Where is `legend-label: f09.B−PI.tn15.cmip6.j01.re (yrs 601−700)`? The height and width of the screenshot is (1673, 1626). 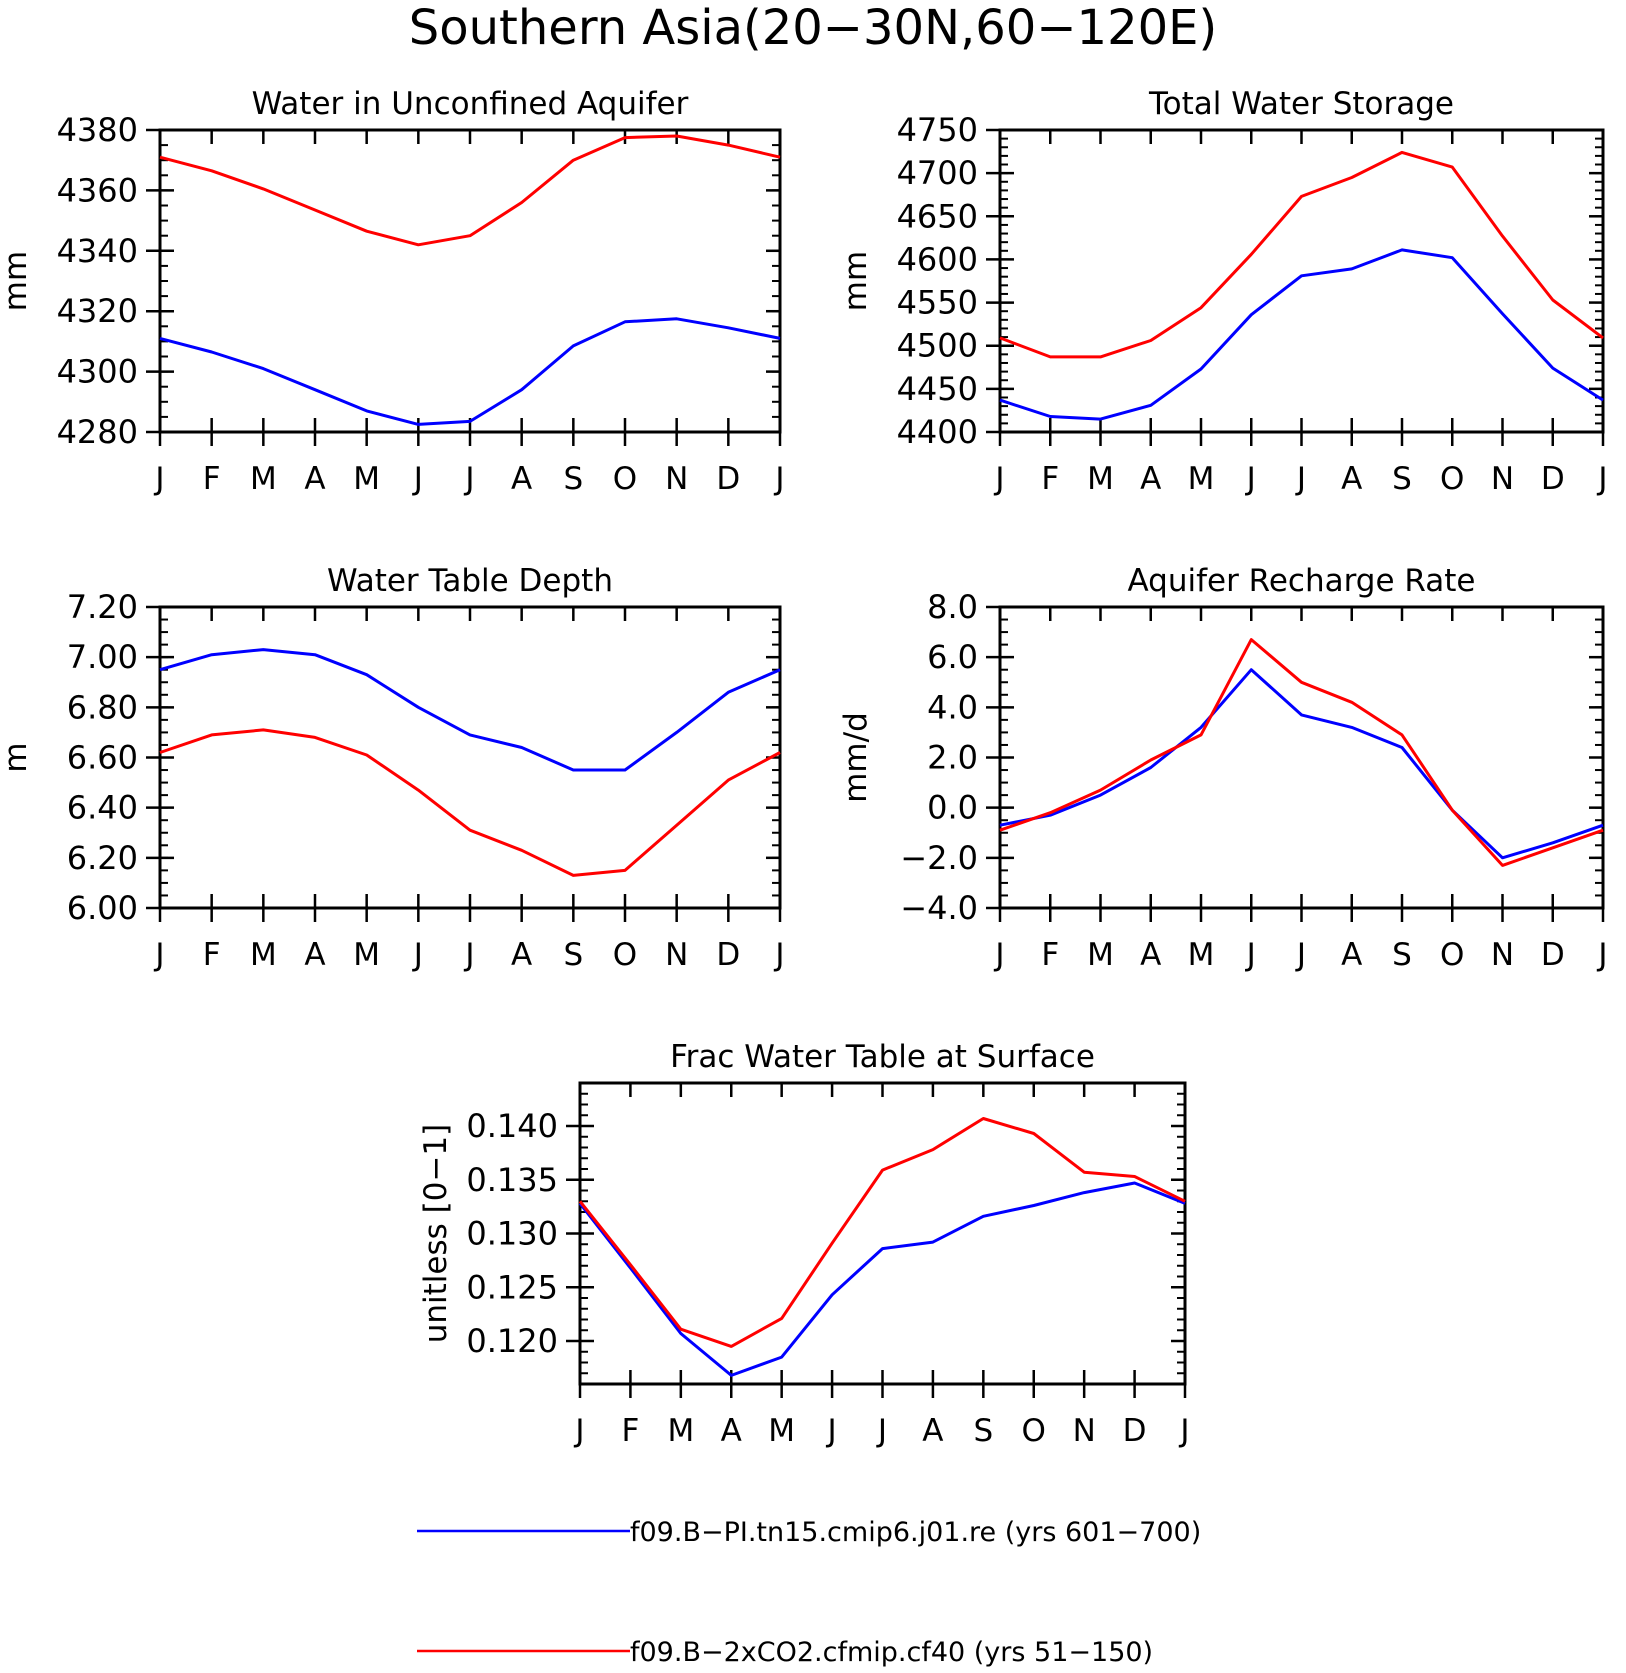 legend-label: f09.B−PI.tn15.cmip6.j01.re (yrs 601−700) is located at coordinates (915, 1532).